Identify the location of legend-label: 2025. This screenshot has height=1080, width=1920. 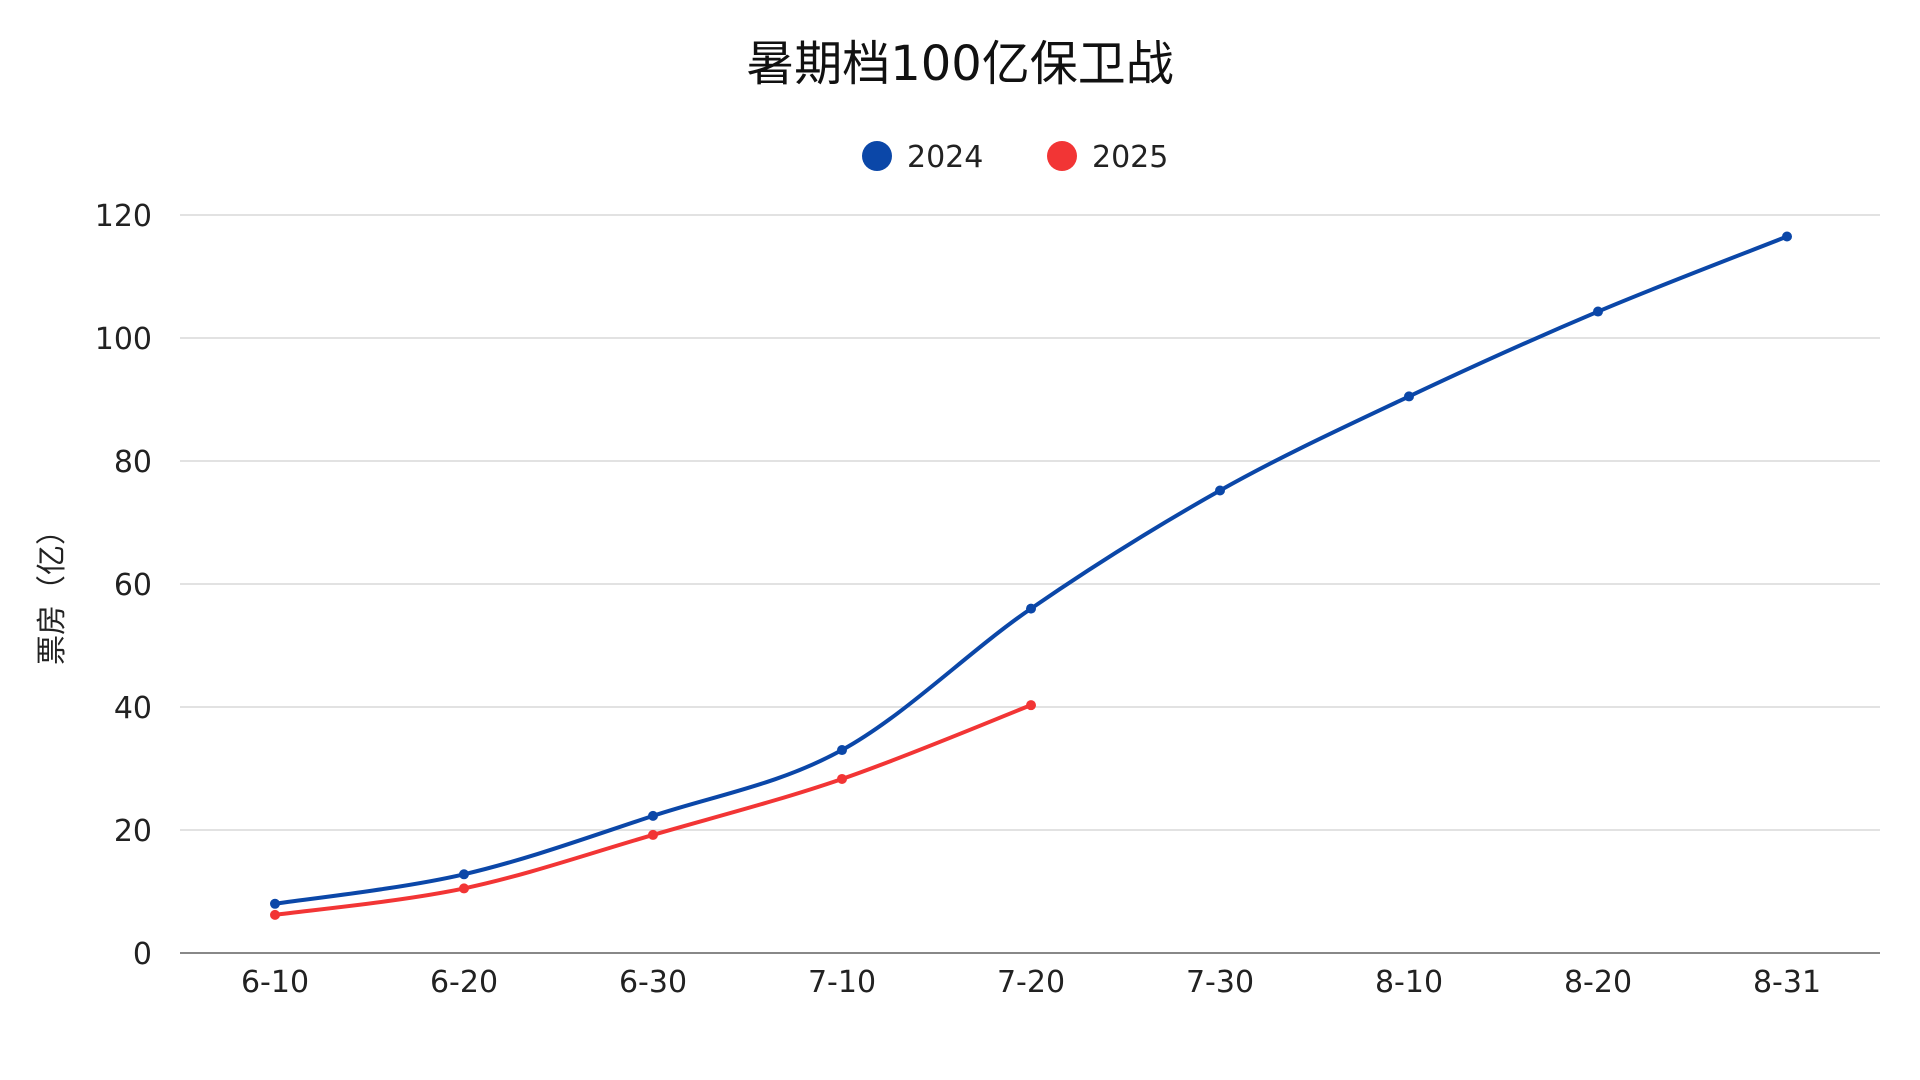
(1130, 157).